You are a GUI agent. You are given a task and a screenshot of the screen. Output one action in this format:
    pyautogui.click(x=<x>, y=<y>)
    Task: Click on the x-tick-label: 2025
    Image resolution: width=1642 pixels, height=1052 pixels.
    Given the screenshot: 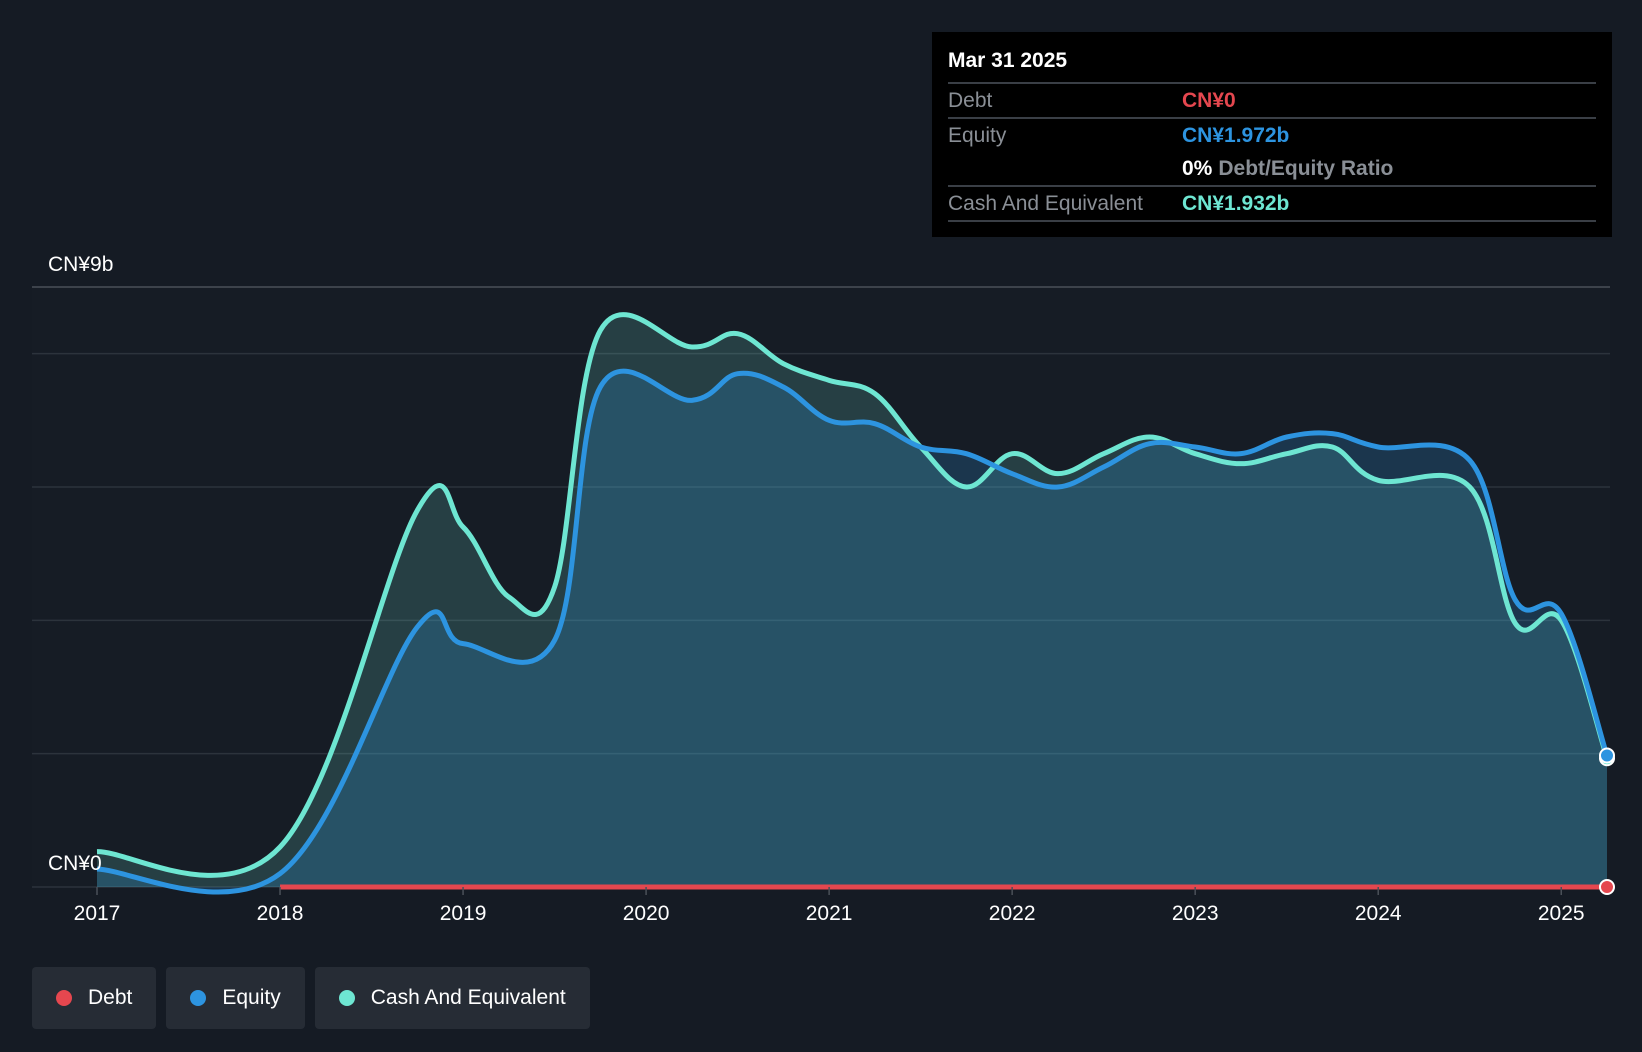 What is the action you would take?
    pyautogui.click(x=1561, y=913)
    